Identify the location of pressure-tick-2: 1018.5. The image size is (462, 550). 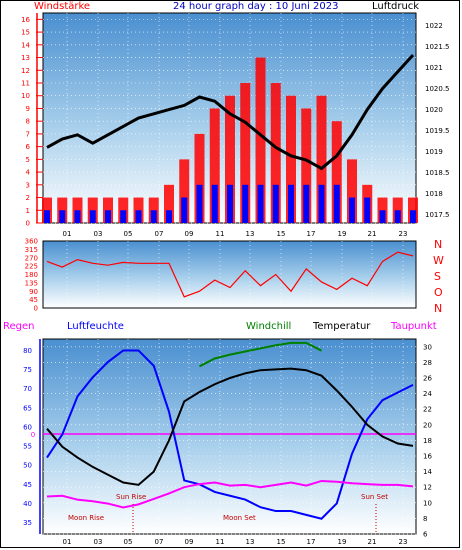
(437, 173).